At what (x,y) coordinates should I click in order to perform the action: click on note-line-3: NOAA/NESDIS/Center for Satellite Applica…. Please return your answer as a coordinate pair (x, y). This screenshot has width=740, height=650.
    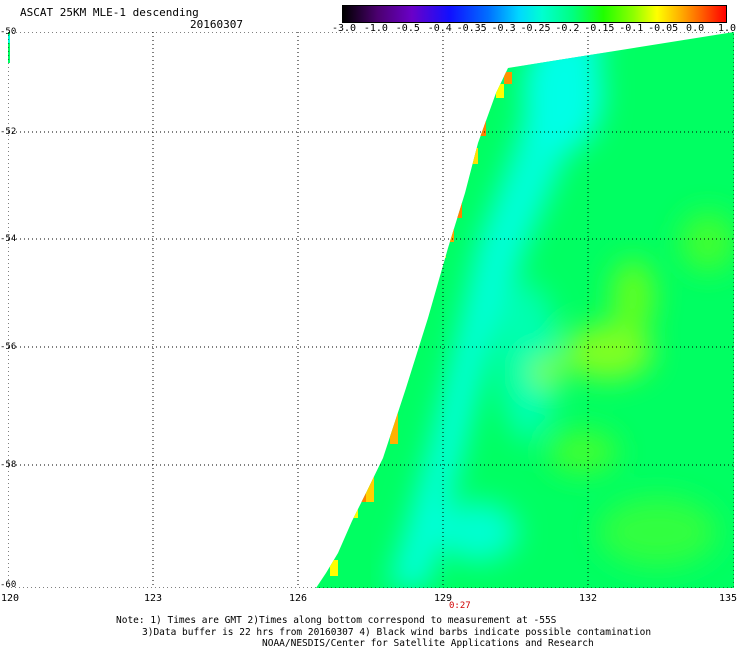
    Looking at the image, I should click on (428, 643).